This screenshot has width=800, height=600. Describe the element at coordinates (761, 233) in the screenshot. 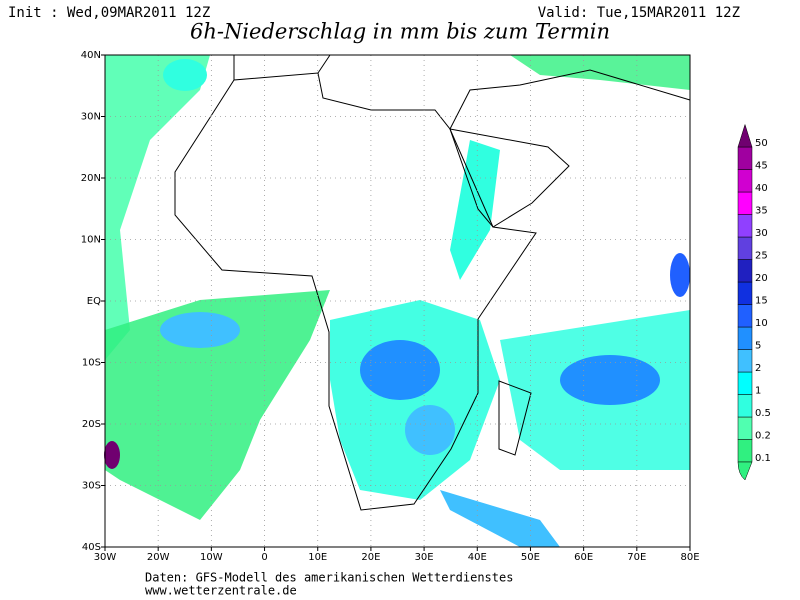

I see `legend-label: 30` at that location.